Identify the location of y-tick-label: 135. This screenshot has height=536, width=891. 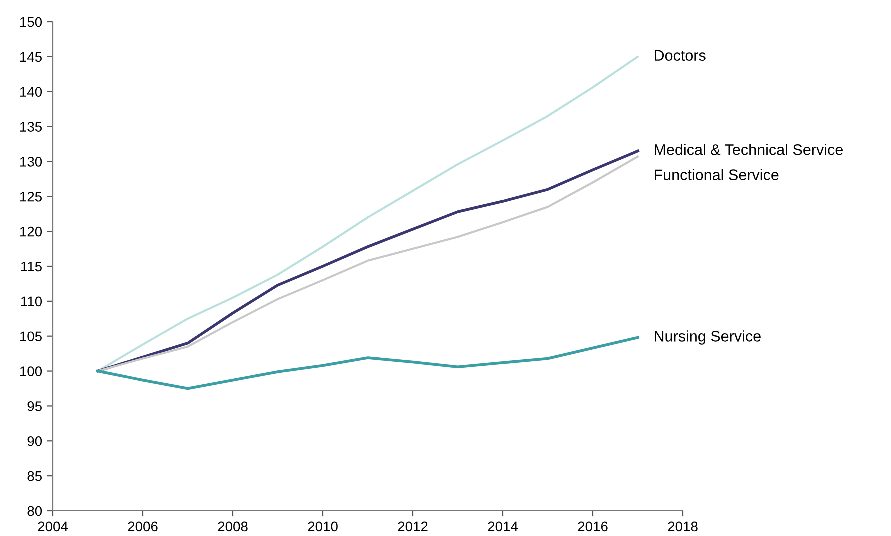
(31, 127).